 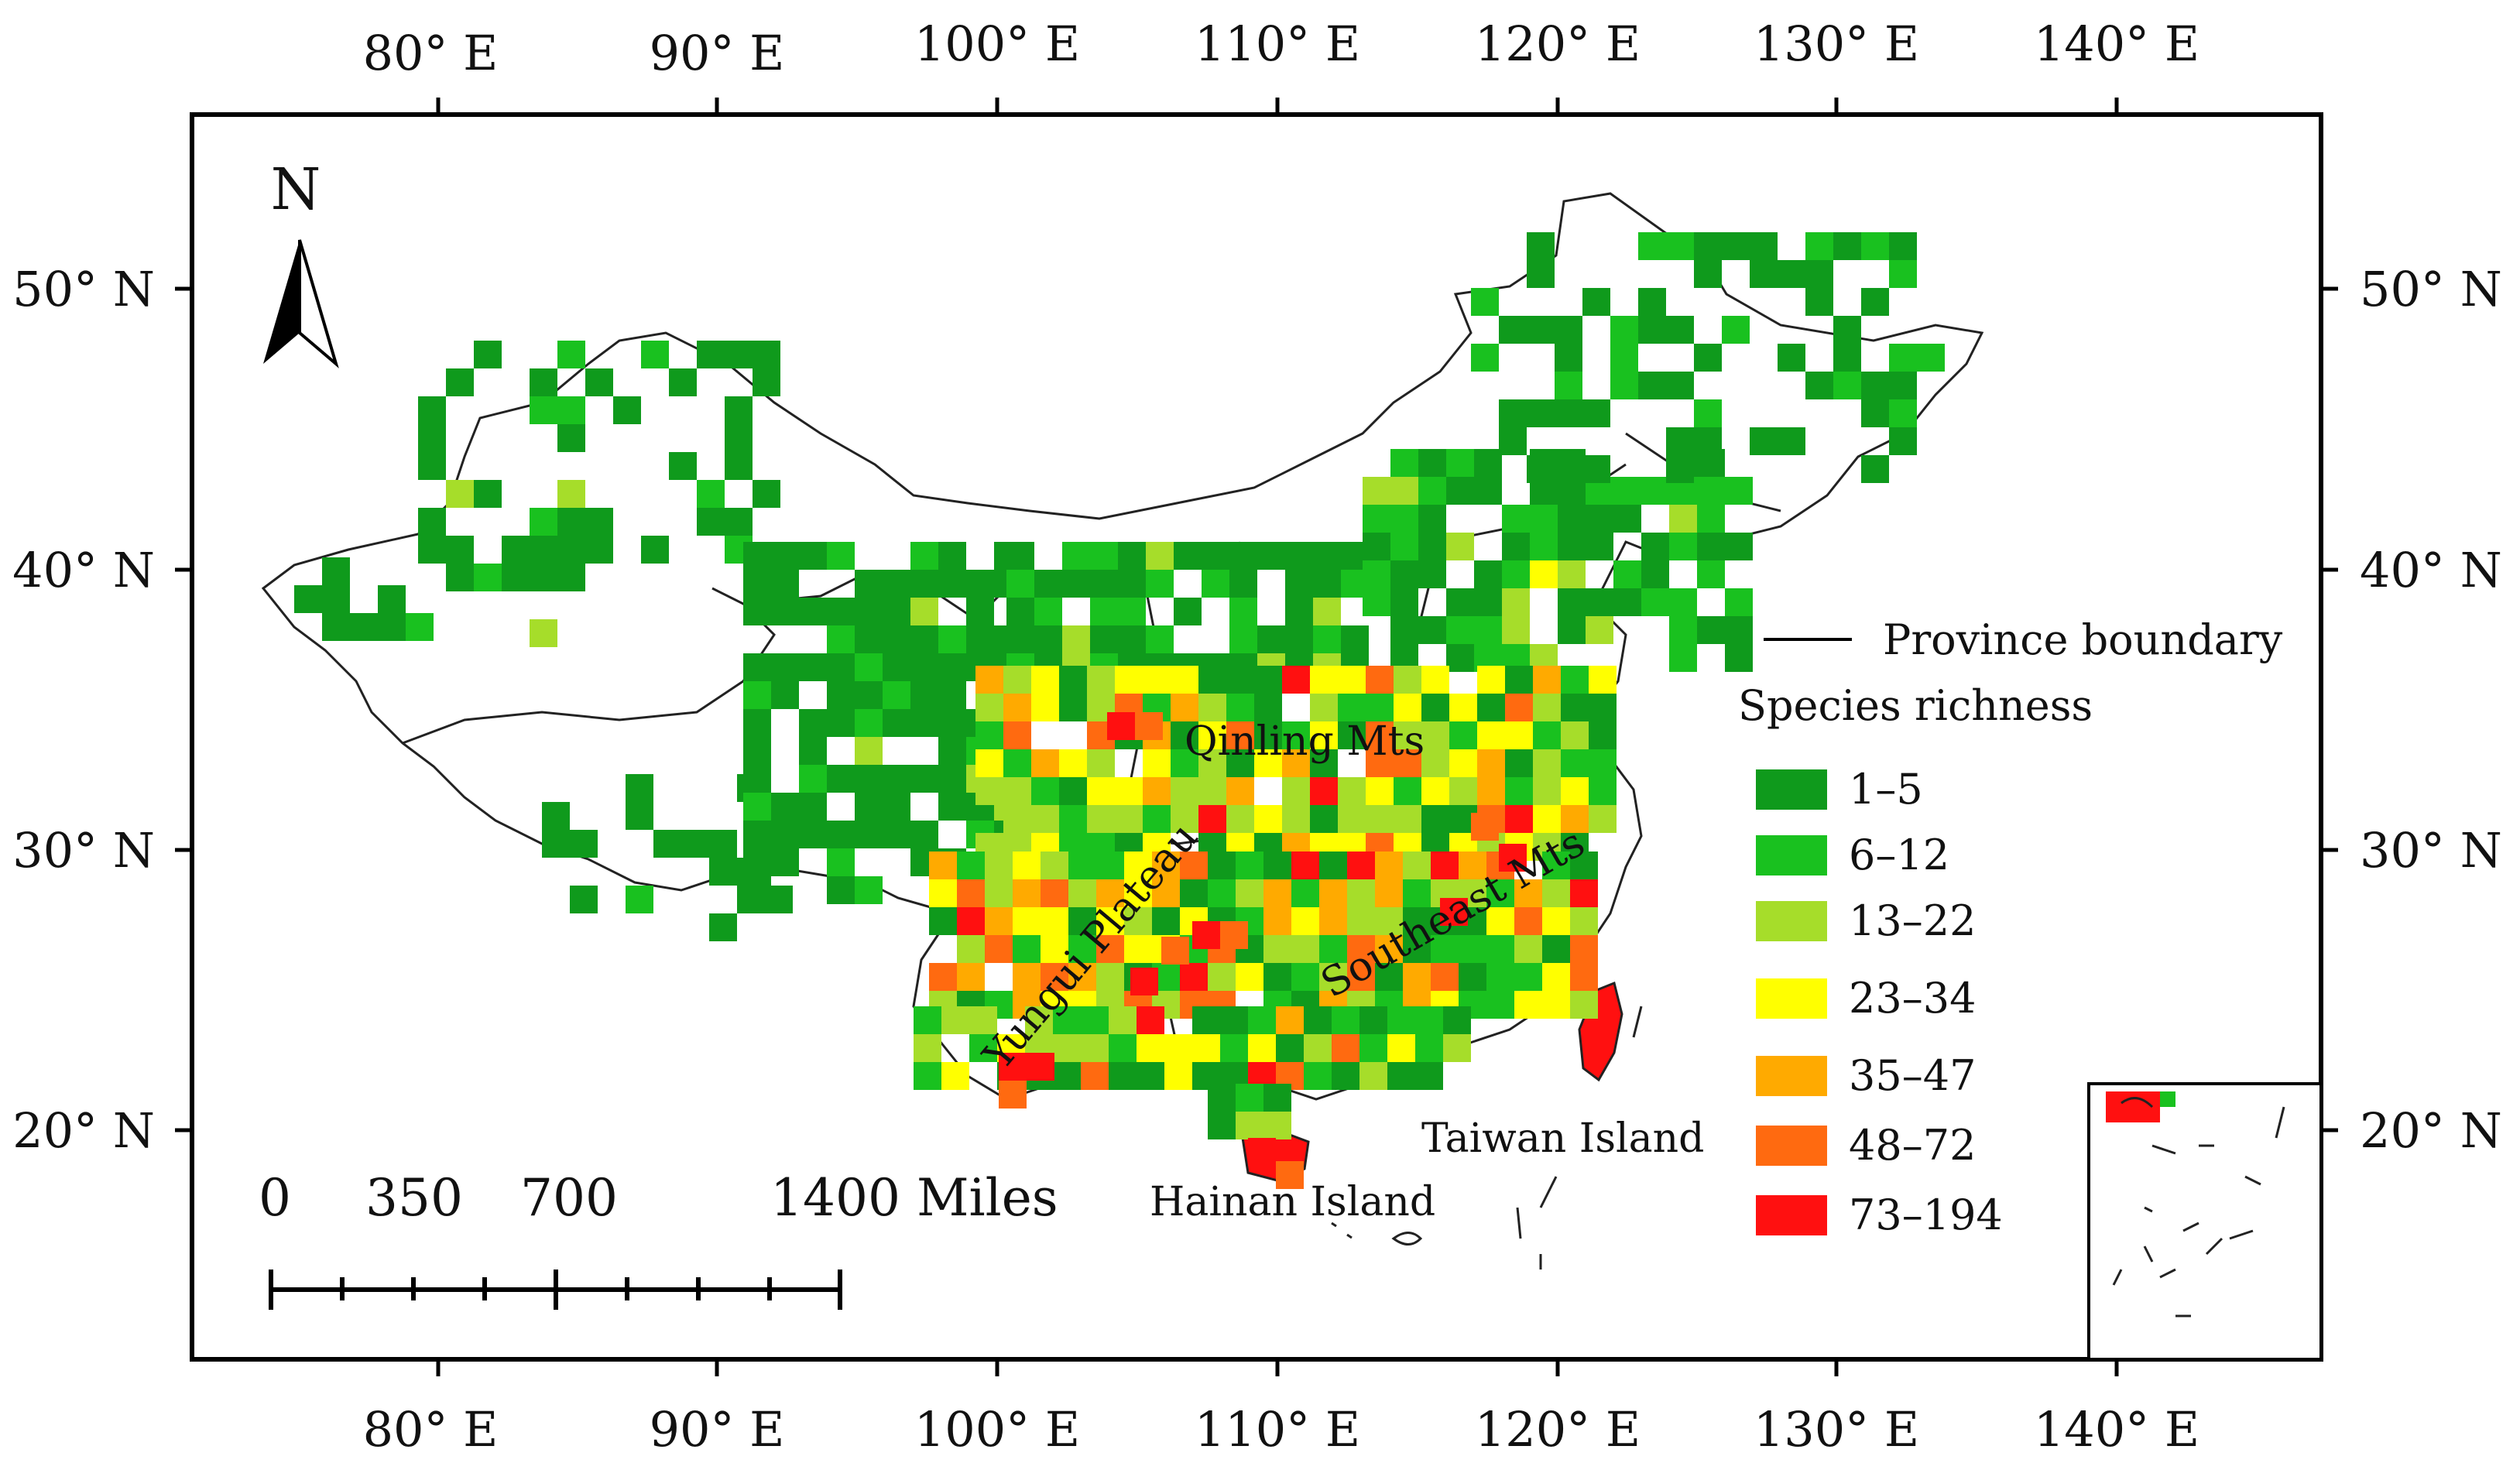 I want to click on right-lat-label-40: 40° N, so click(x=2431, y=570).